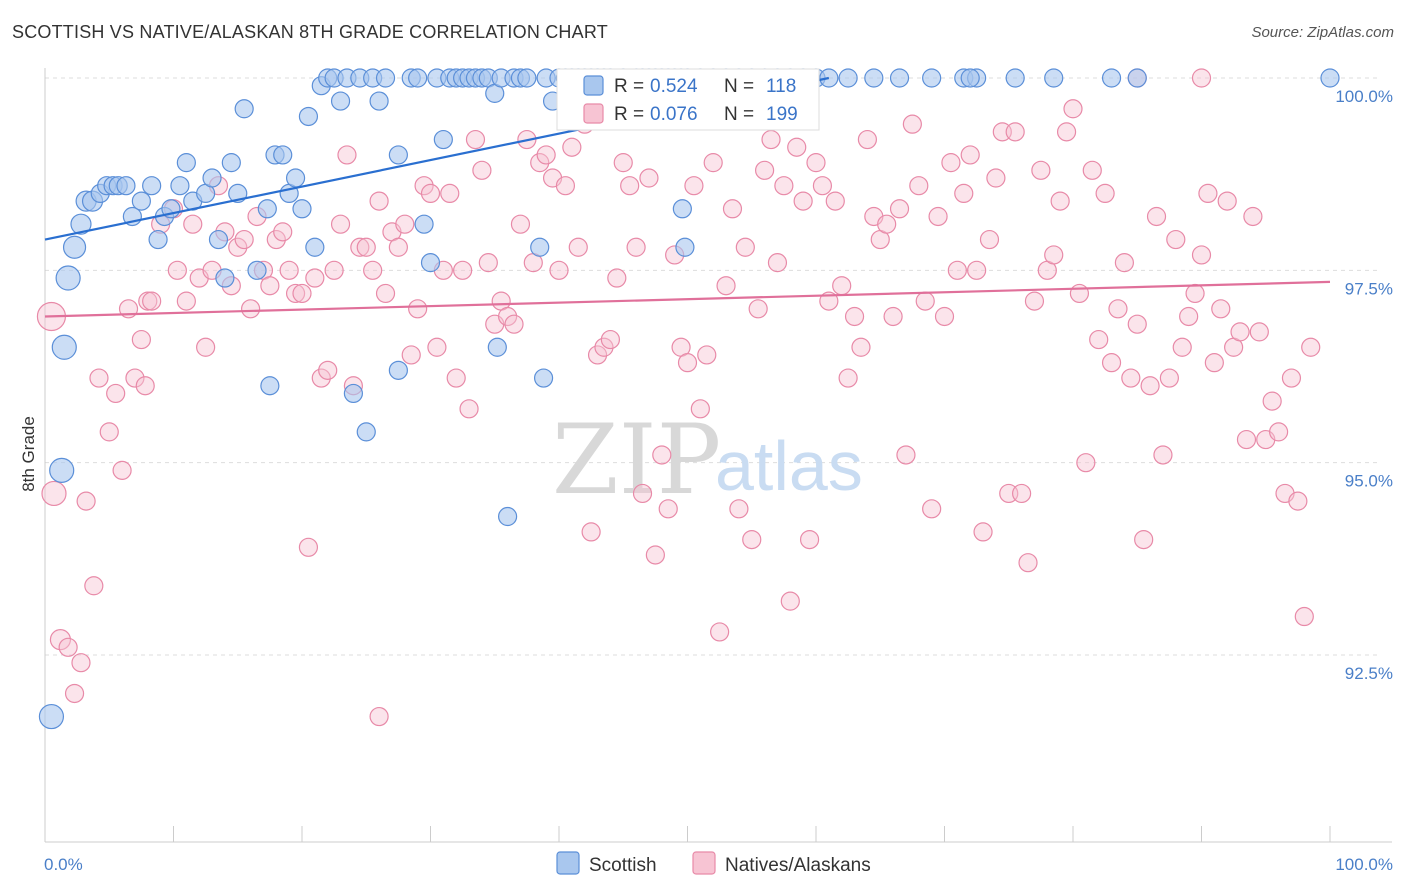 Image resolution: width=1406 pixels, height=892 pixels. Describe the element at coordinates (713, 863) in the screenshot. I see `legend-bottom: Scottish Natives/Alaskans` at that location.